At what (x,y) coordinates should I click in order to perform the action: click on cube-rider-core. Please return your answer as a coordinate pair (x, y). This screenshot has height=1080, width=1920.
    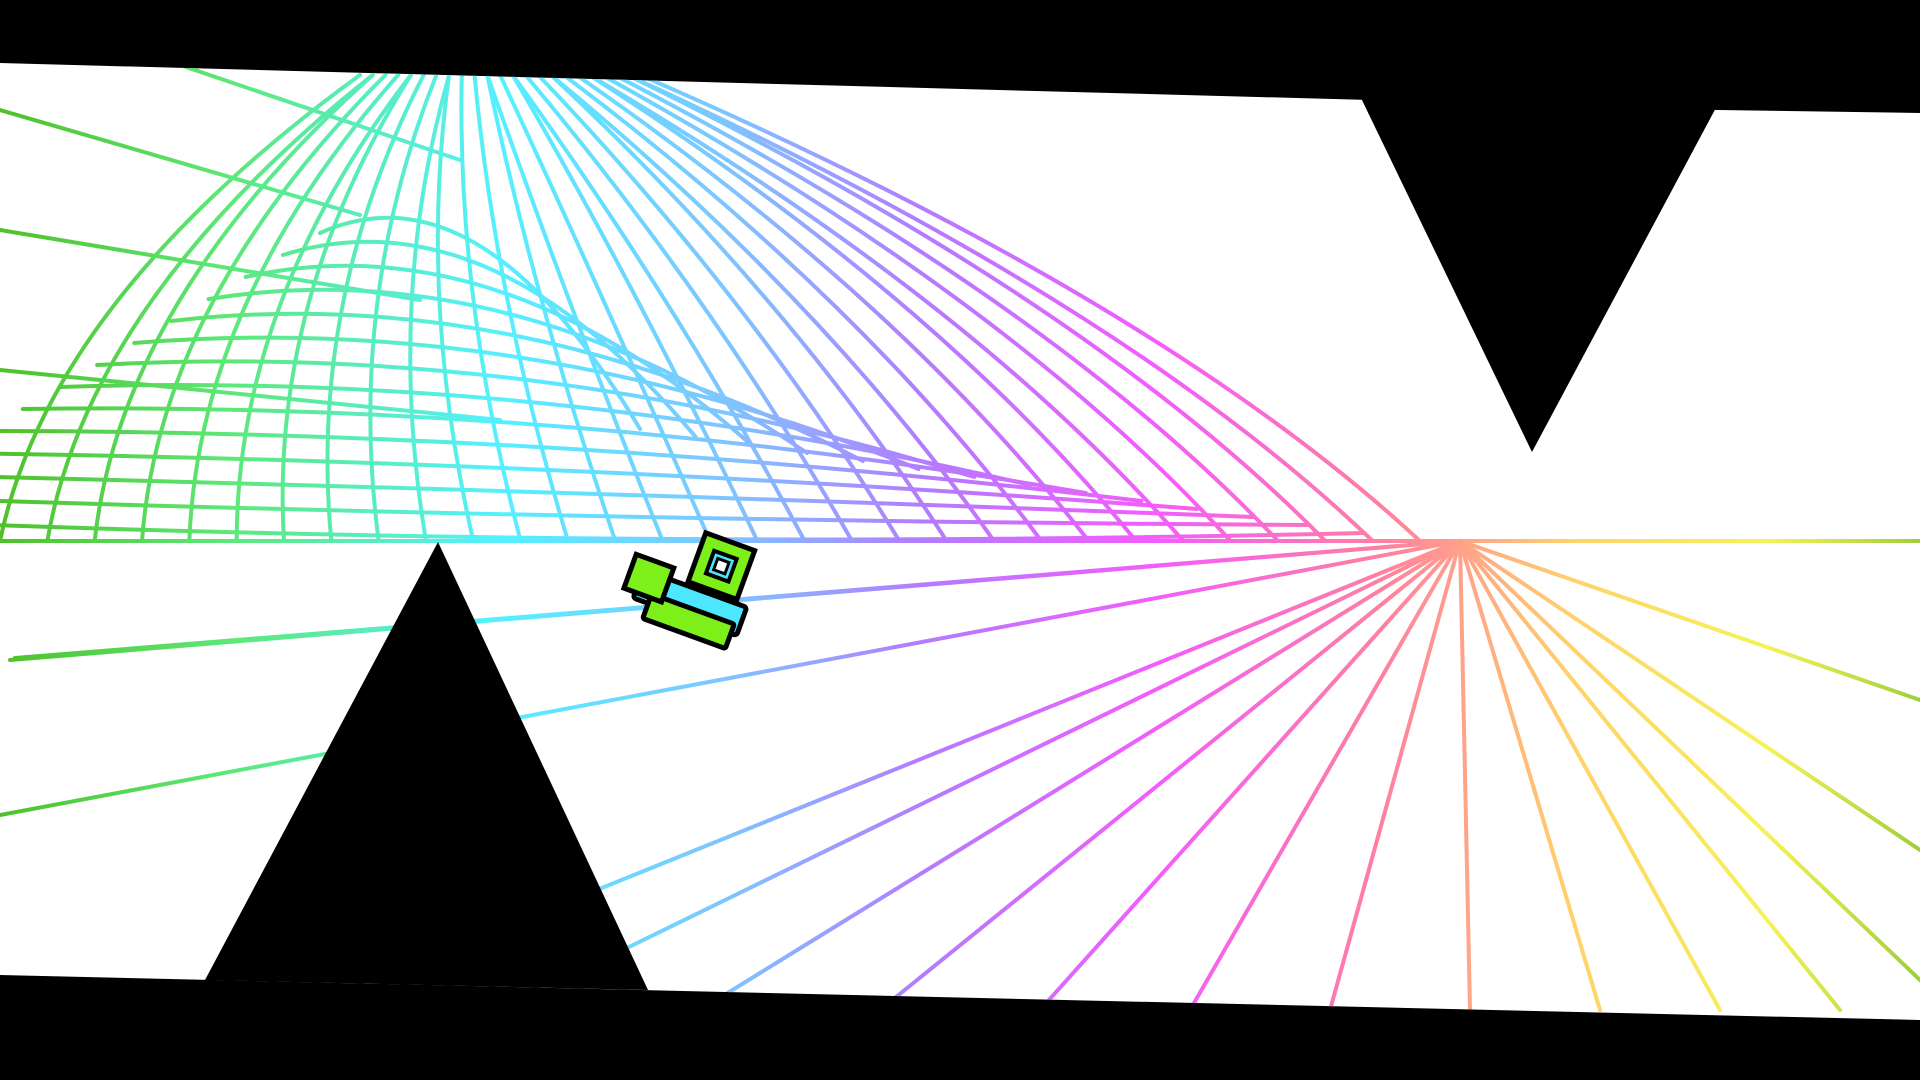
    Looking at the image, I should click on (721, 566).